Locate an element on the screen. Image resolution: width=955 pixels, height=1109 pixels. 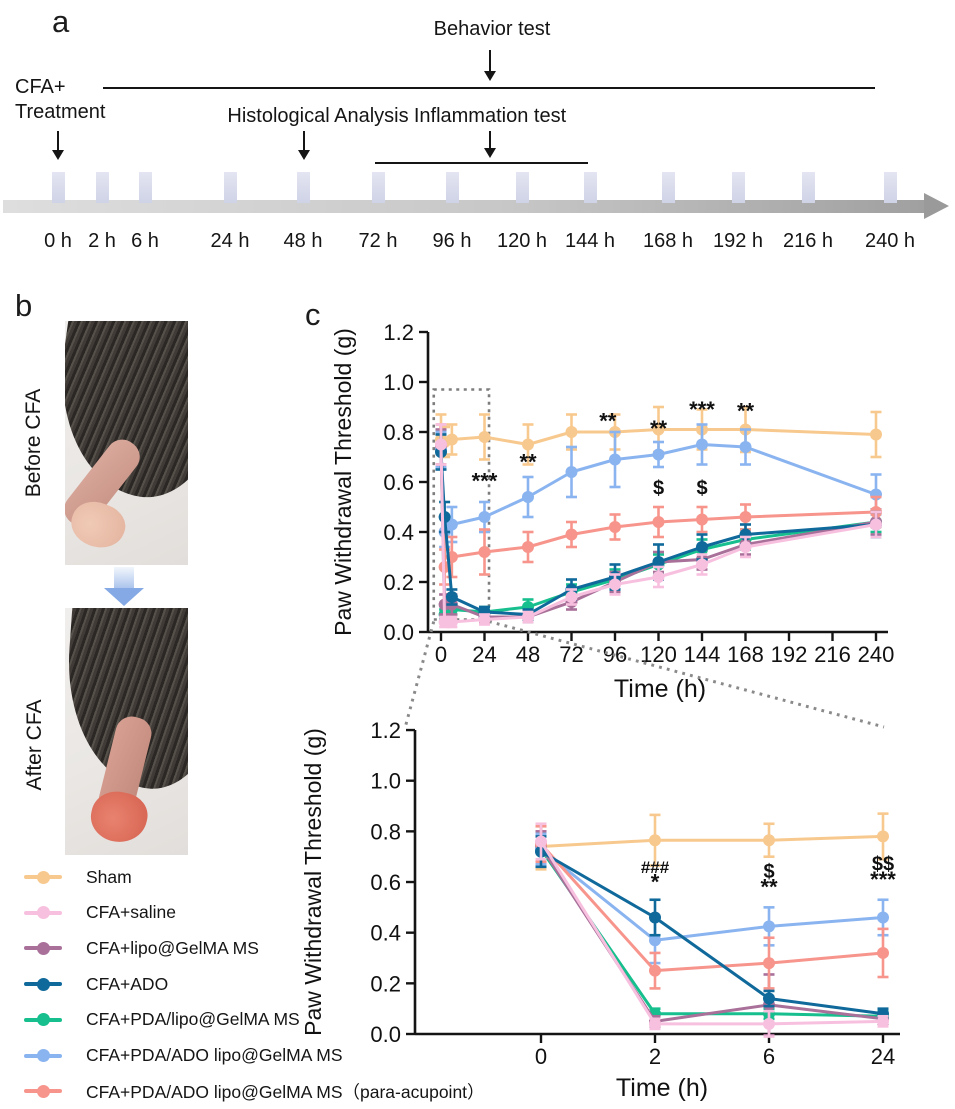
panel-a-letter: a is located at coordinates (61, 21).